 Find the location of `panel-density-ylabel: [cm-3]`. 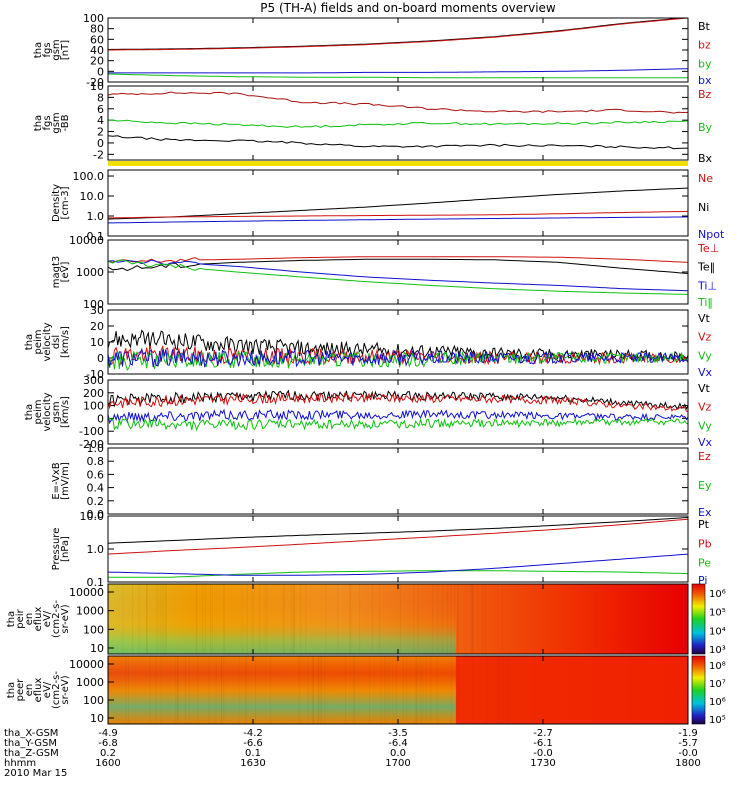

panel-density-ylabel: [cm-3] is located at coordinates (65, 202).